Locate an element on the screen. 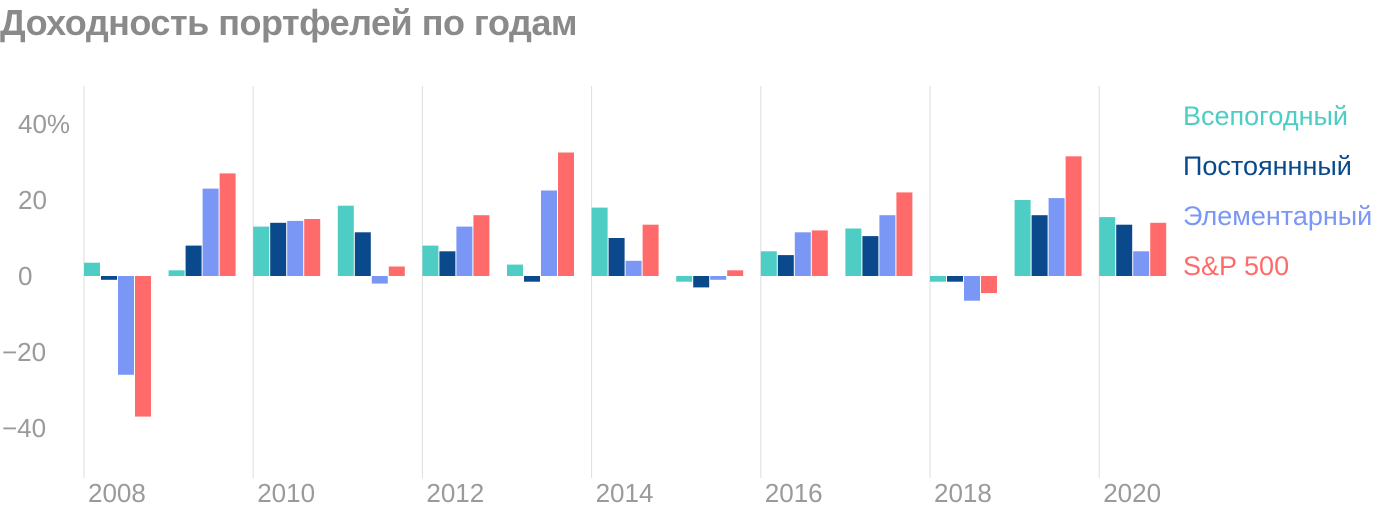 This screenshot has height=512, width=1400. y-tick-label: 0 is located at coordinates (25, 276).